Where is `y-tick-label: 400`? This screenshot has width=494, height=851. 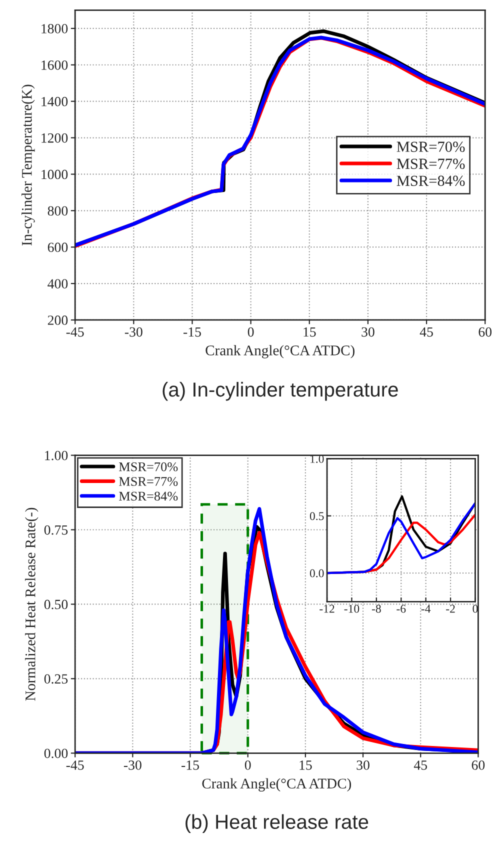 y-tick-label: 400 is located at coordinates (58, 283).